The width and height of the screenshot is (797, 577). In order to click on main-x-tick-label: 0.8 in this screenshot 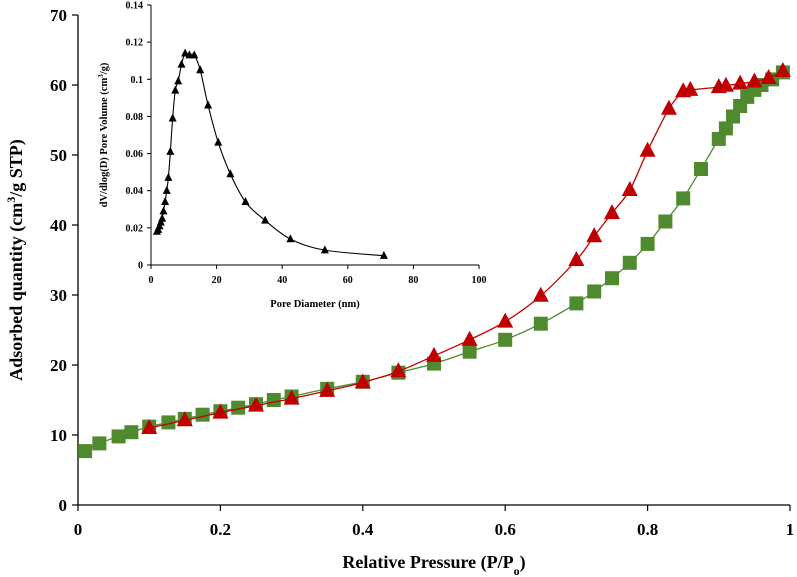, I will do `click(647, 529)`.